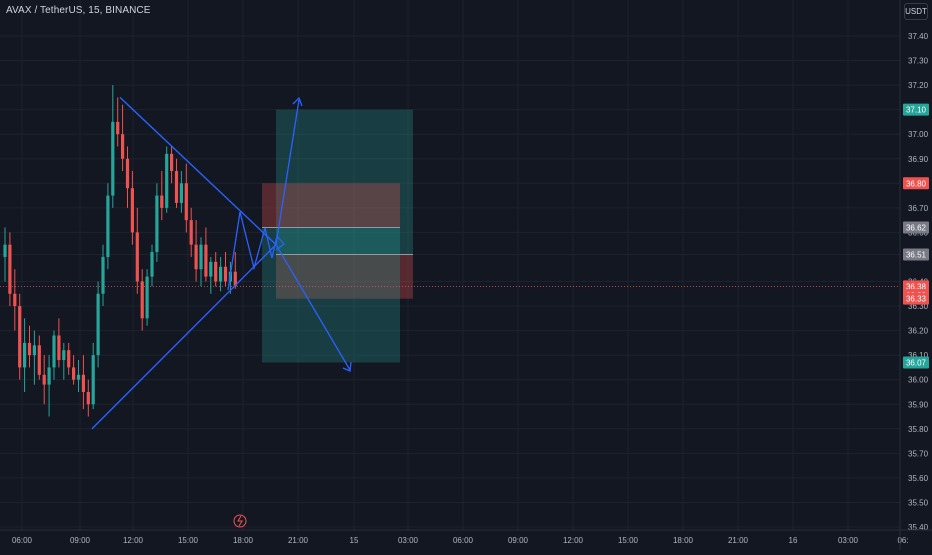 The height and width of the screenshot is (555, 932). What do you see at coordinates (918, 61) in the screenshot?
I see `y-axis-tick-label: 37.30` at bounding box center [918, 61].